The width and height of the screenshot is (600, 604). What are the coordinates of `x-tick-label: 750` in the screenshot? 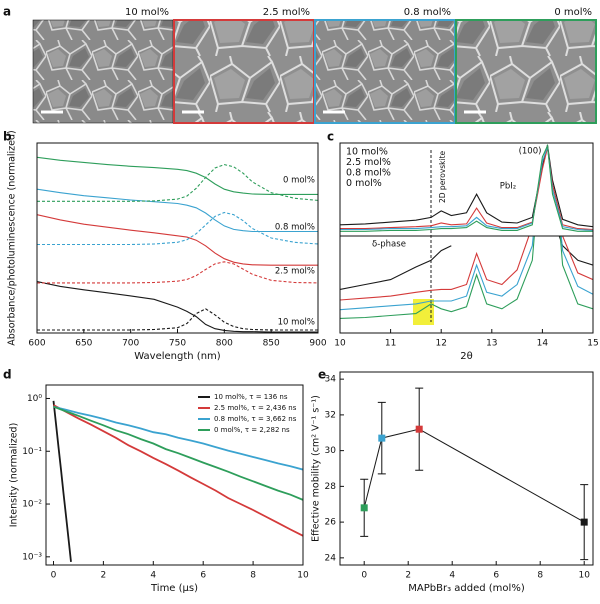 It's located at (177, 344).